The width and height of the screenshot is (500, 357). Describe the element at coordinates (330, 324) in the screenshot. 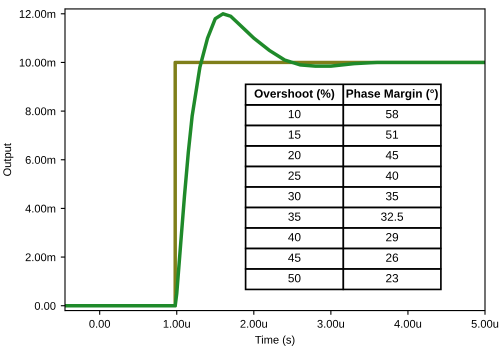

I see `x-tick-label: 3.00u` at that location.